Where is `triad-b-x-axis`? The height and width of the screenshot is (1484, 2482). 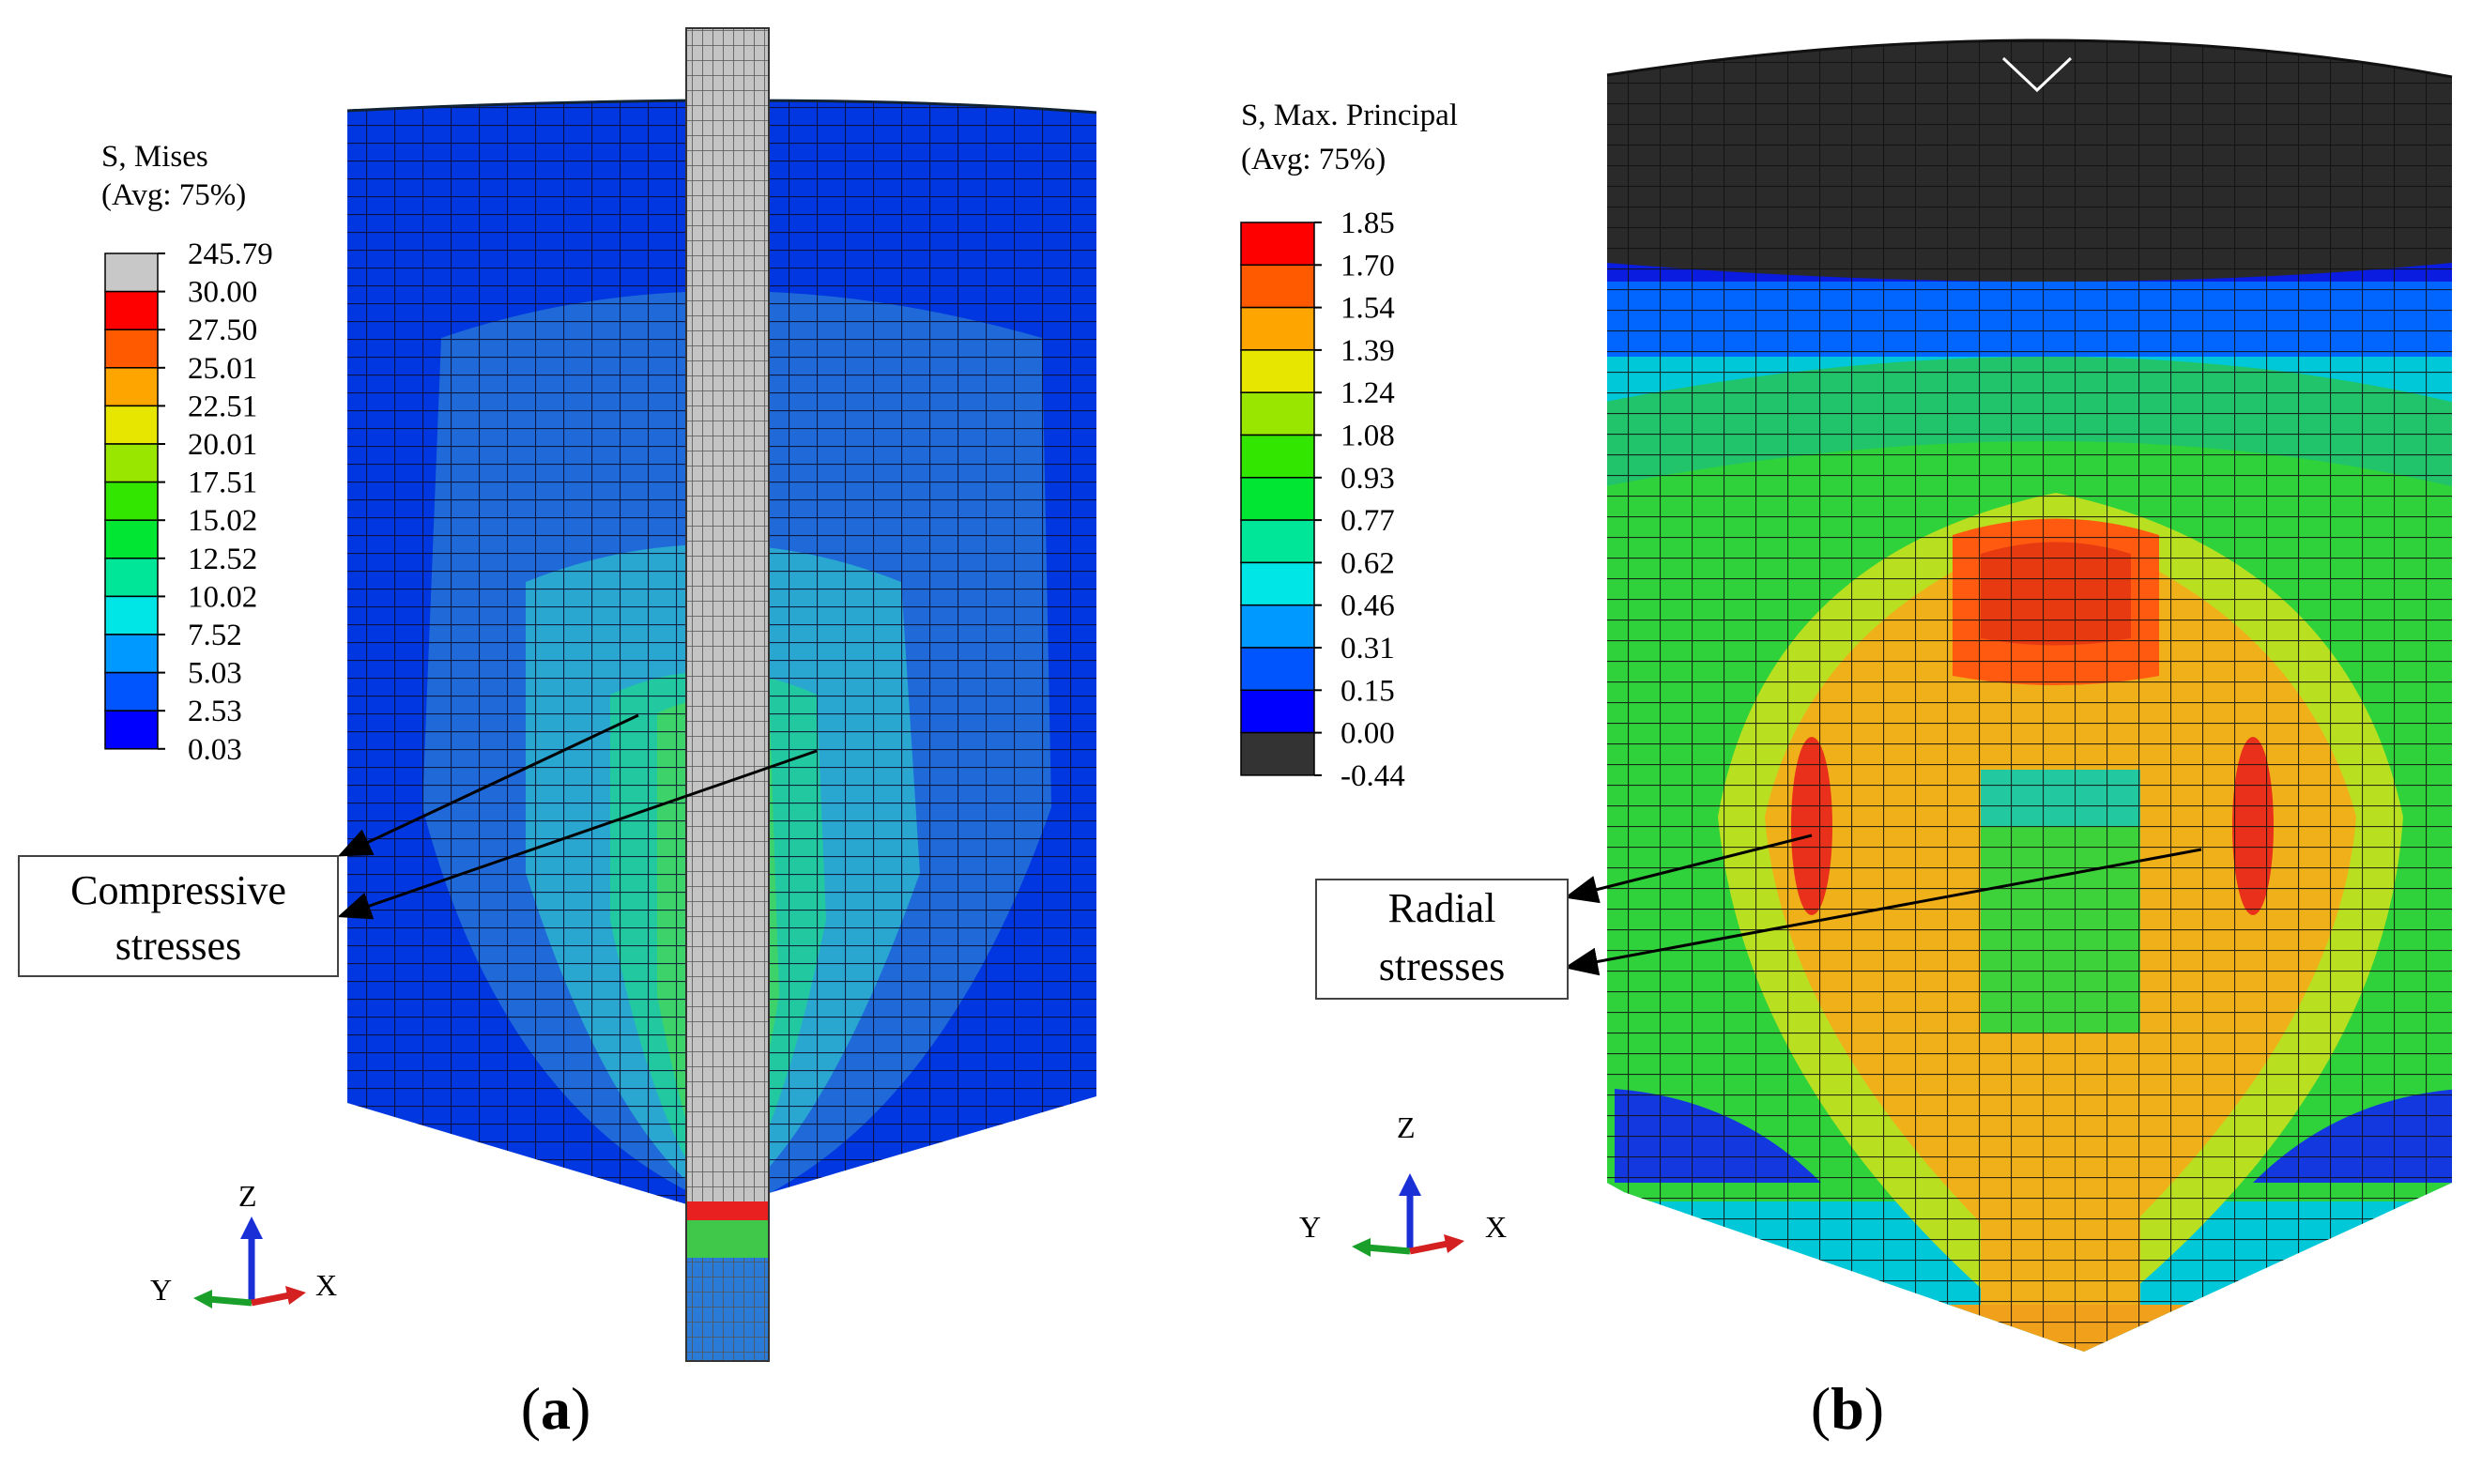
triad-b-x-axis is located at coordinates (1428, 1247).